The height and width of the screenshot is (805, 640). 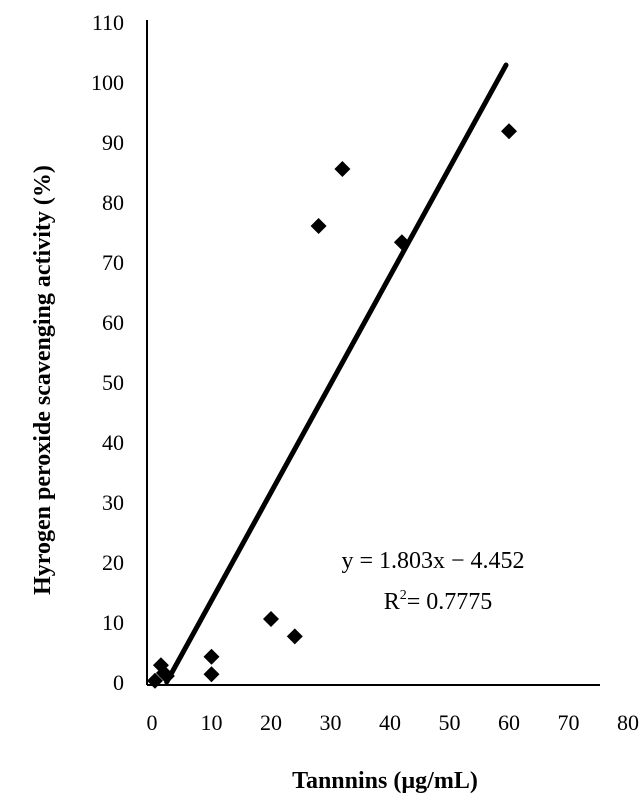 What do you see at coordinates (108, 22) in the screenshot?
I see `y-tick-label: 110` at bounding box center [108, 22].